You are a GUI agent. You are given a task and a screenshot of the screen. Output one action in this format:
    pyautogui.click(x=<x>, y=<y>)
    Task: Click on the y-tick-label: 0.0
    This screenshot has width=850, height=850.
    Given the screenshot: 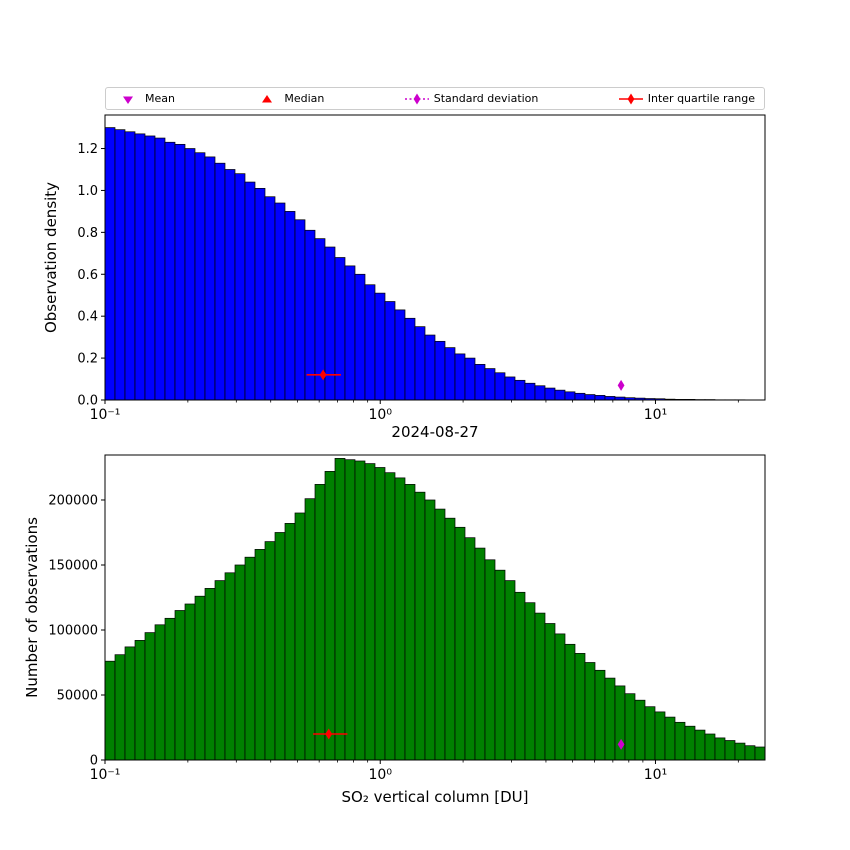 What is the action you would take?
    pyautogui.click(x=87, y=401)
    